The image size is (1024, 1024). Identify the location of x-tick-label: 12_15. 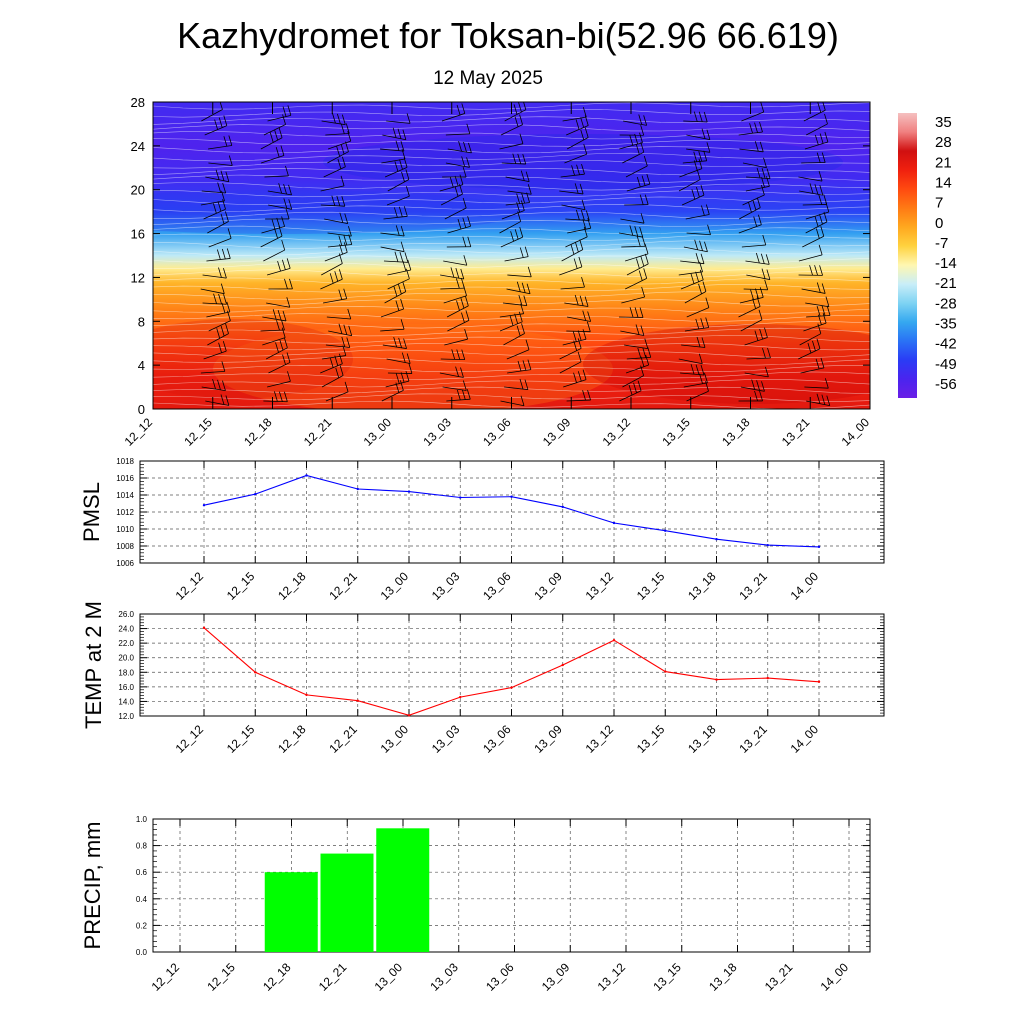
(241, 739).